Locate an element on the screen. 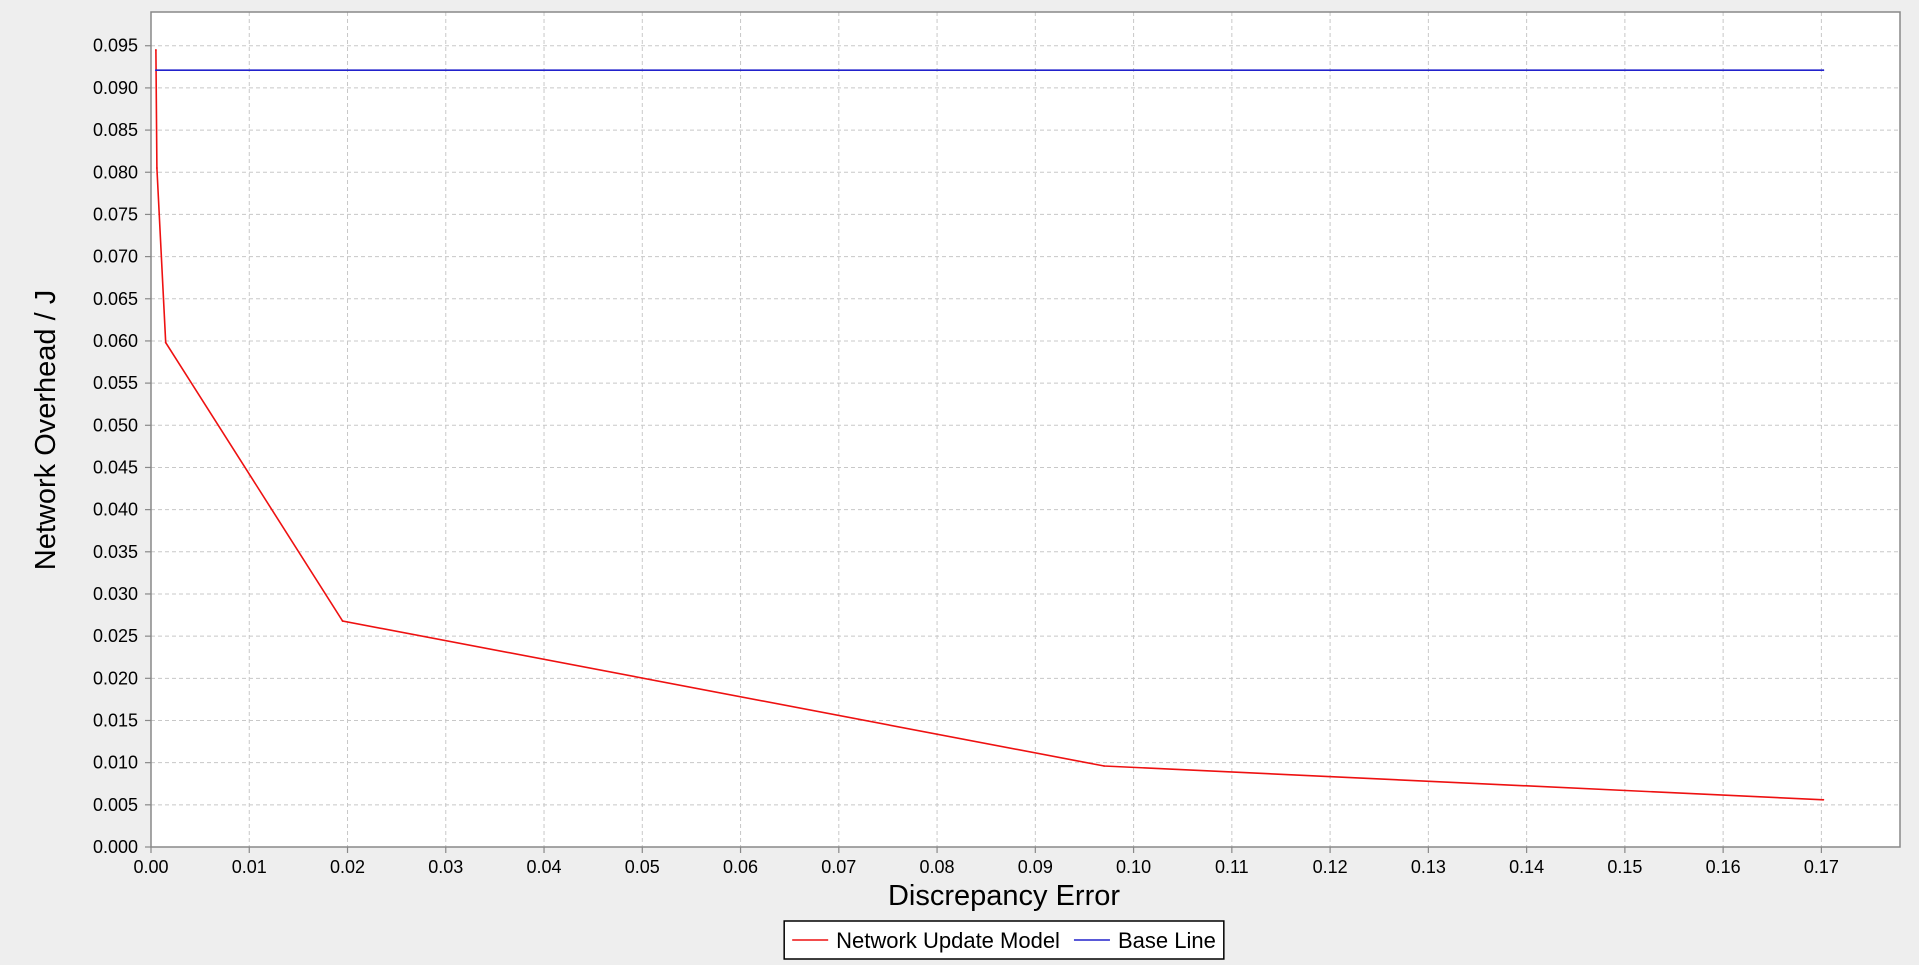 The width and height of the screenshot is (1919, 965). legend: Network Update Model Base Line is located at coordinates (1004, 940).